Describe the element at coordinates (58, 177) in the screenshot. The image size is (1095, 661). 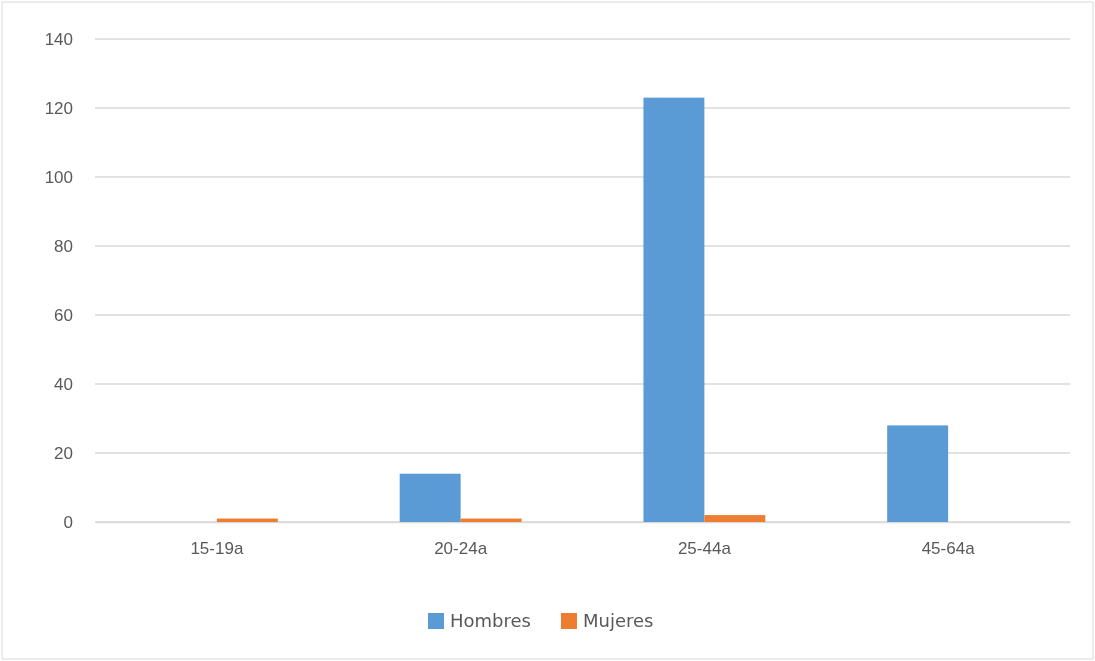
I see `y-tick-label: 100` at that location.